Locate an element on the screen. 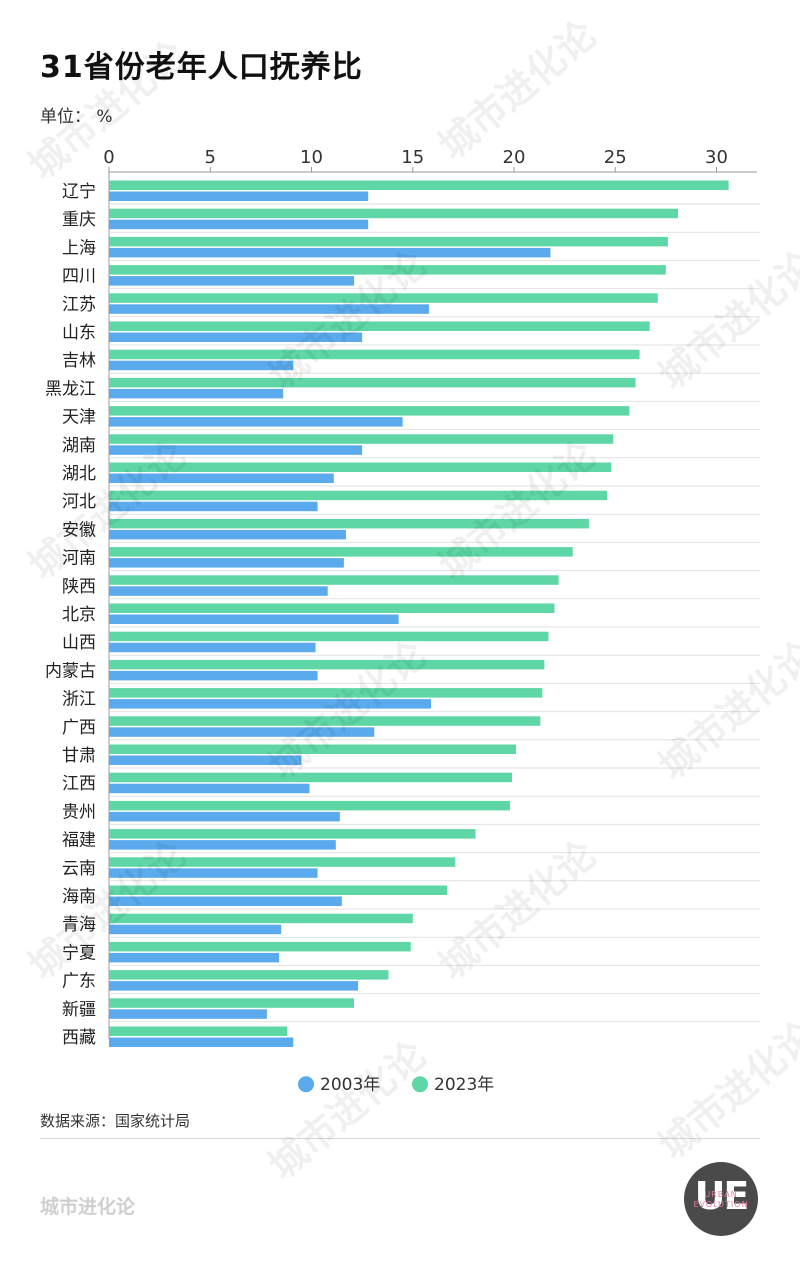 The height and width of the screenshot is (1280, 800). category-label: 江西 is located at coordinates (79, 784).